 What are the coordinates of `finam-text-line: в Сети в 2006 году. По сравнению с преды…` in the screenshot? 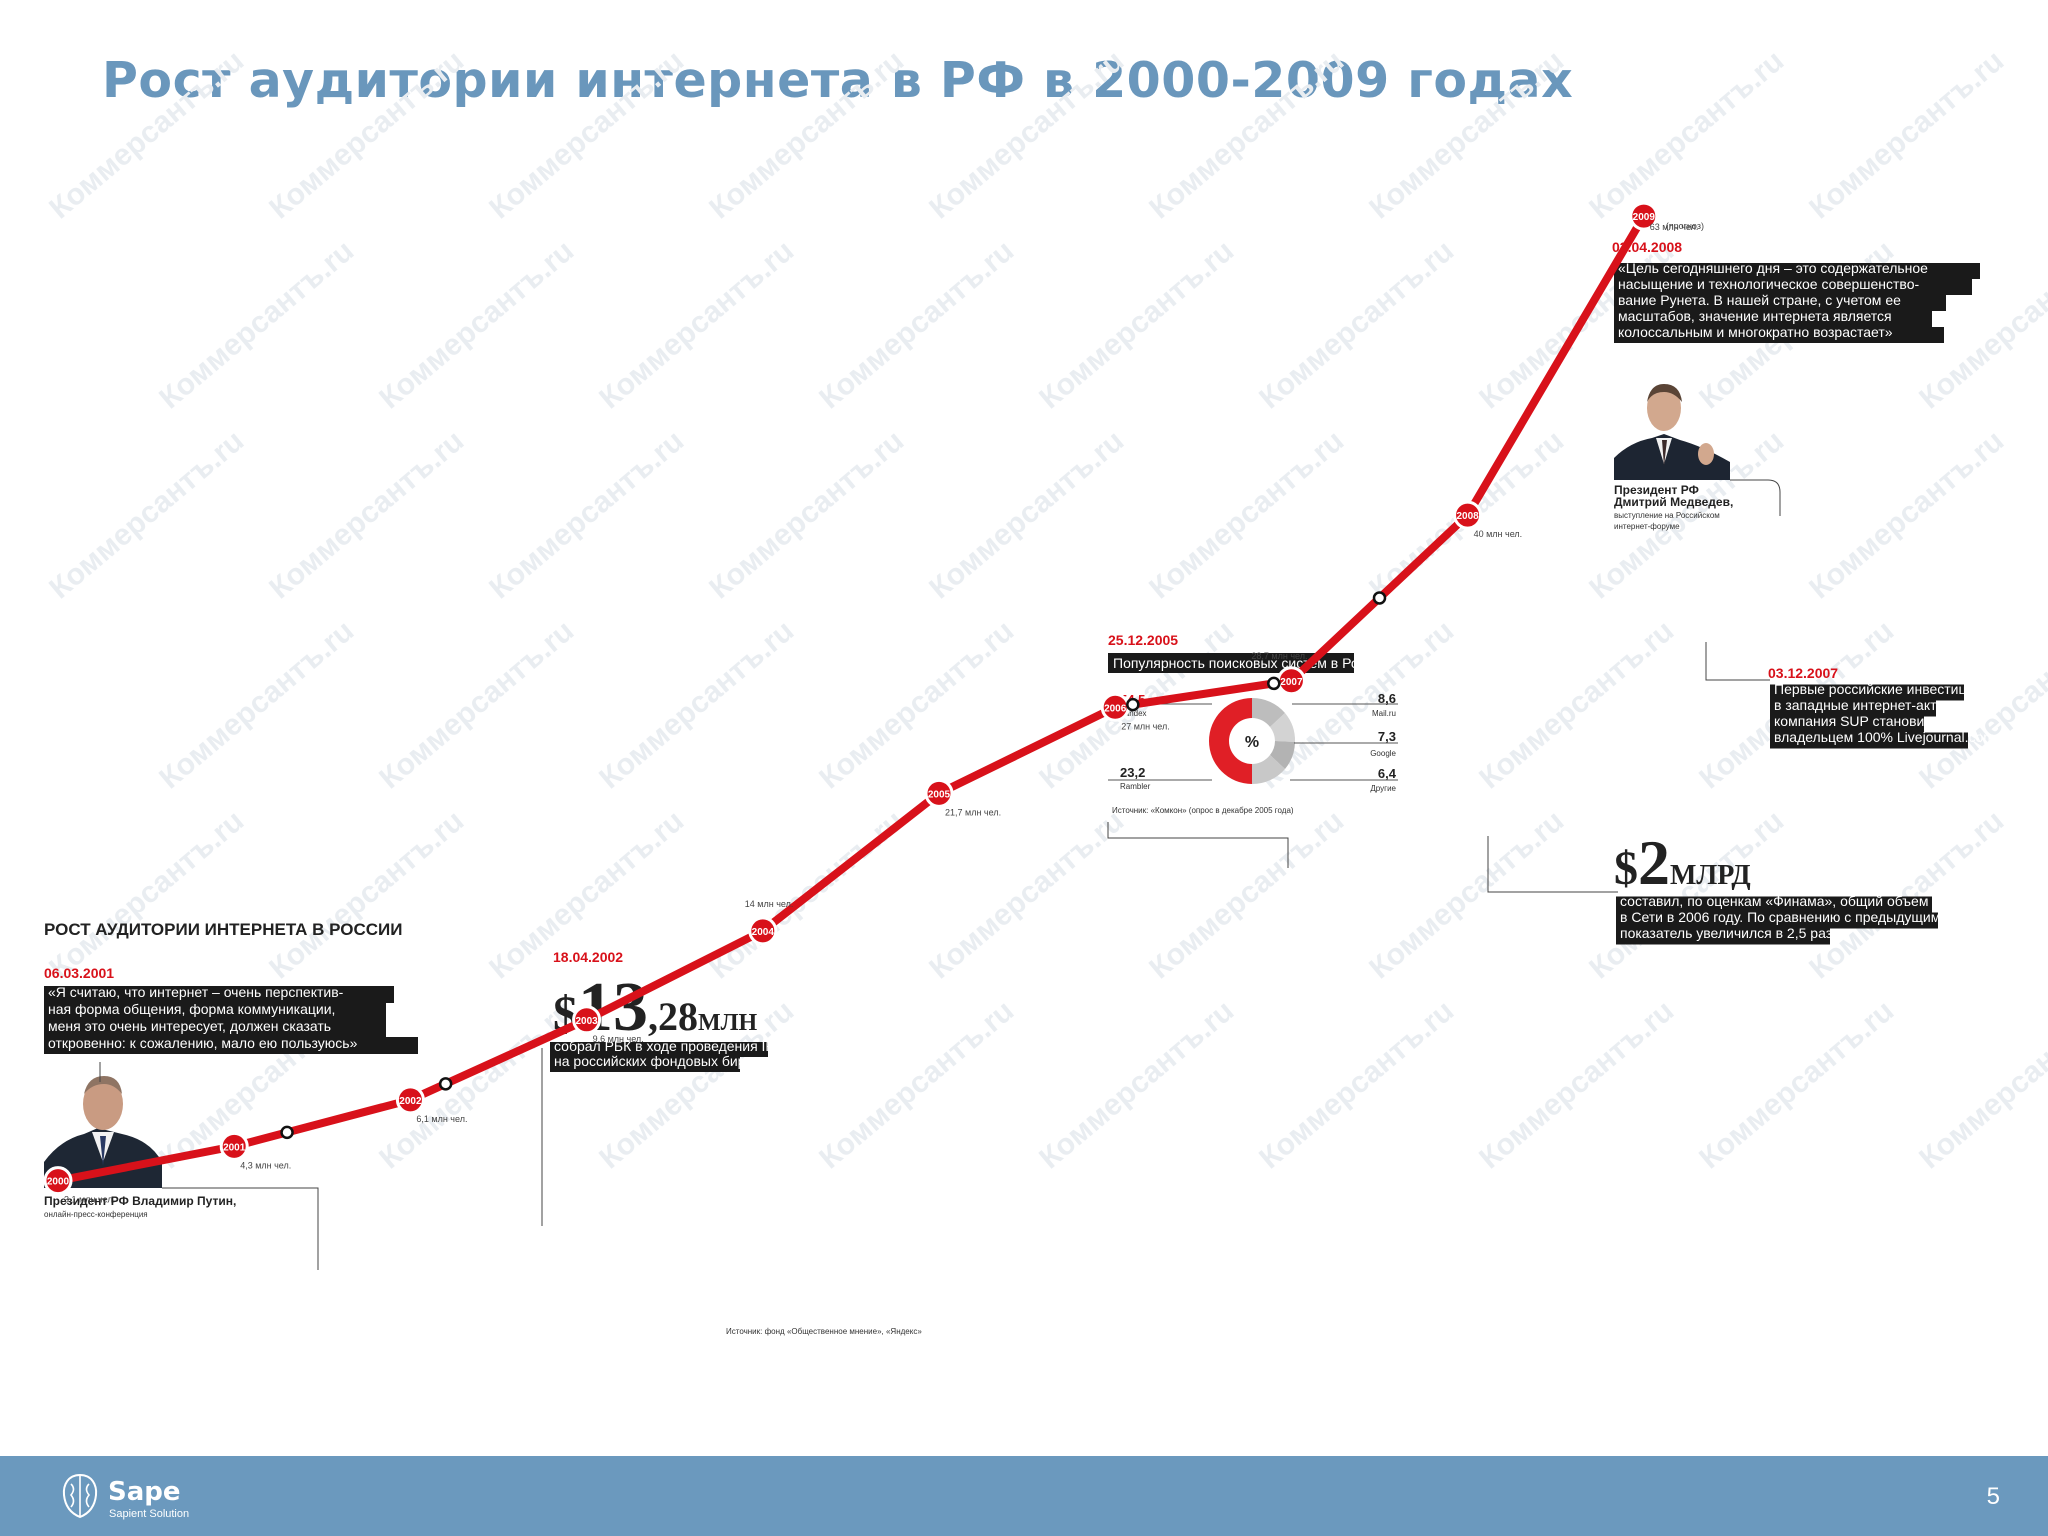 It's located at (1801, 917).